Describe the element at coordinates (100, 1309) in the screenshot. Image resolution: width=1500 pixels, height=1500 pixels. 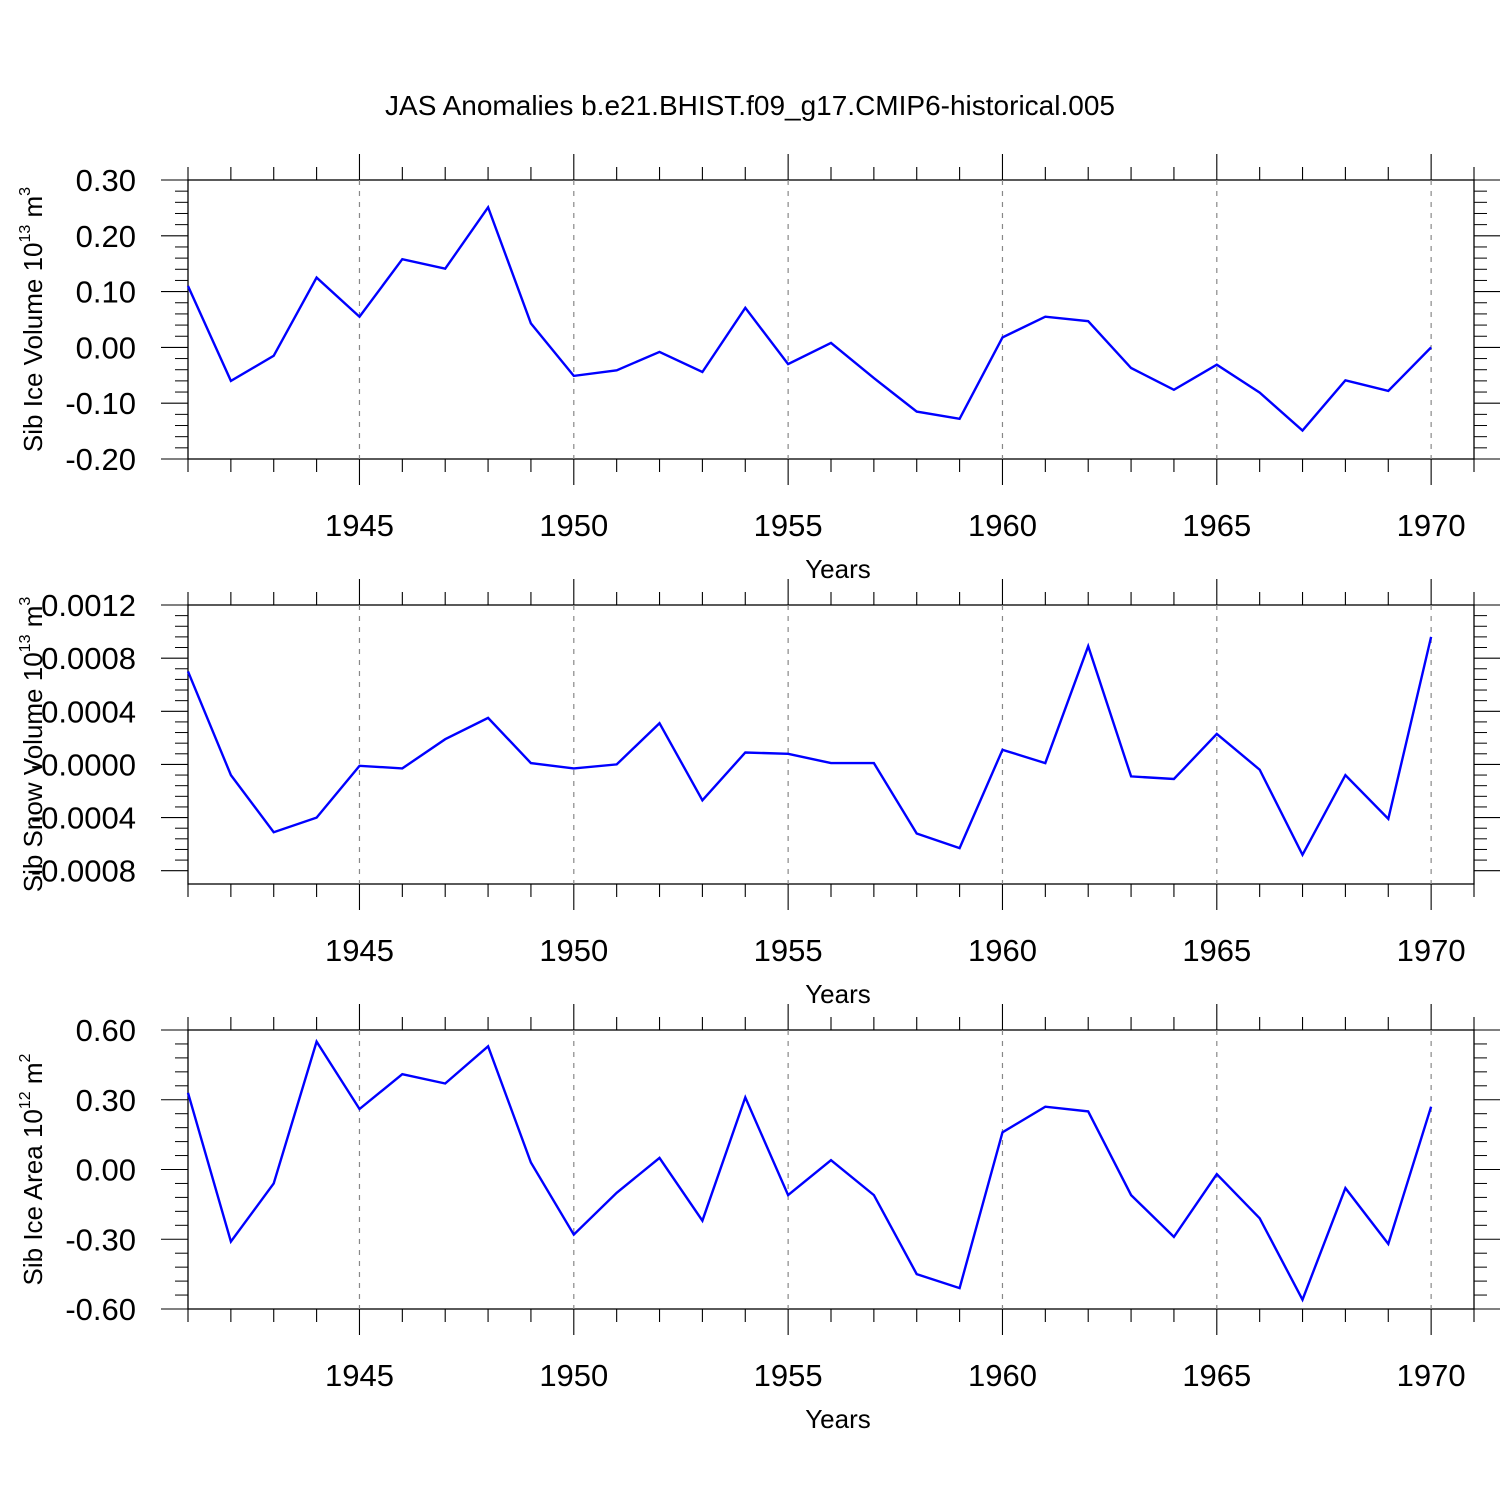
I see `y-tick-label: -0.60` at that location.